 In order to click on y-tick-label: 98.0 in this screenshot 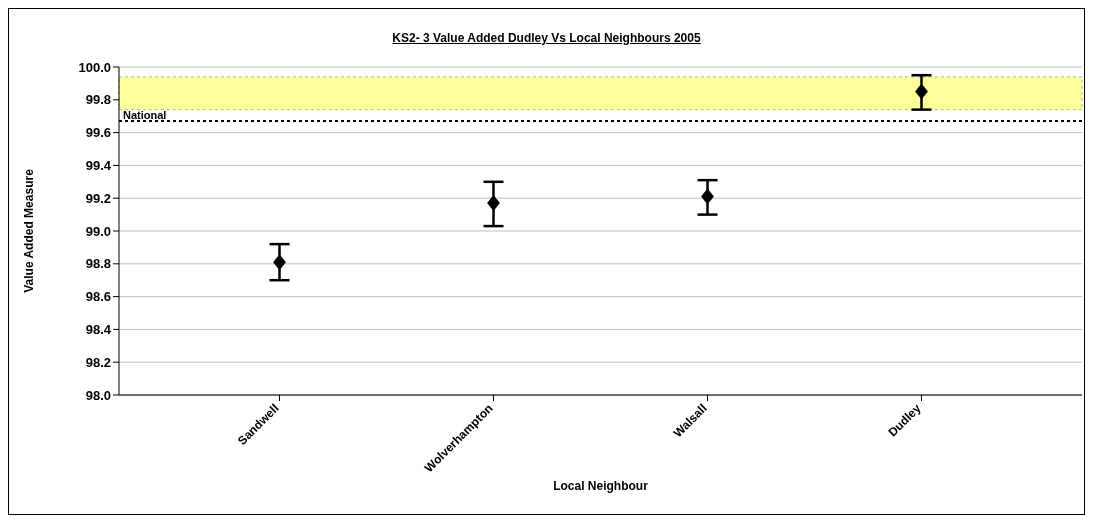, I will do `click(98, 395)`.